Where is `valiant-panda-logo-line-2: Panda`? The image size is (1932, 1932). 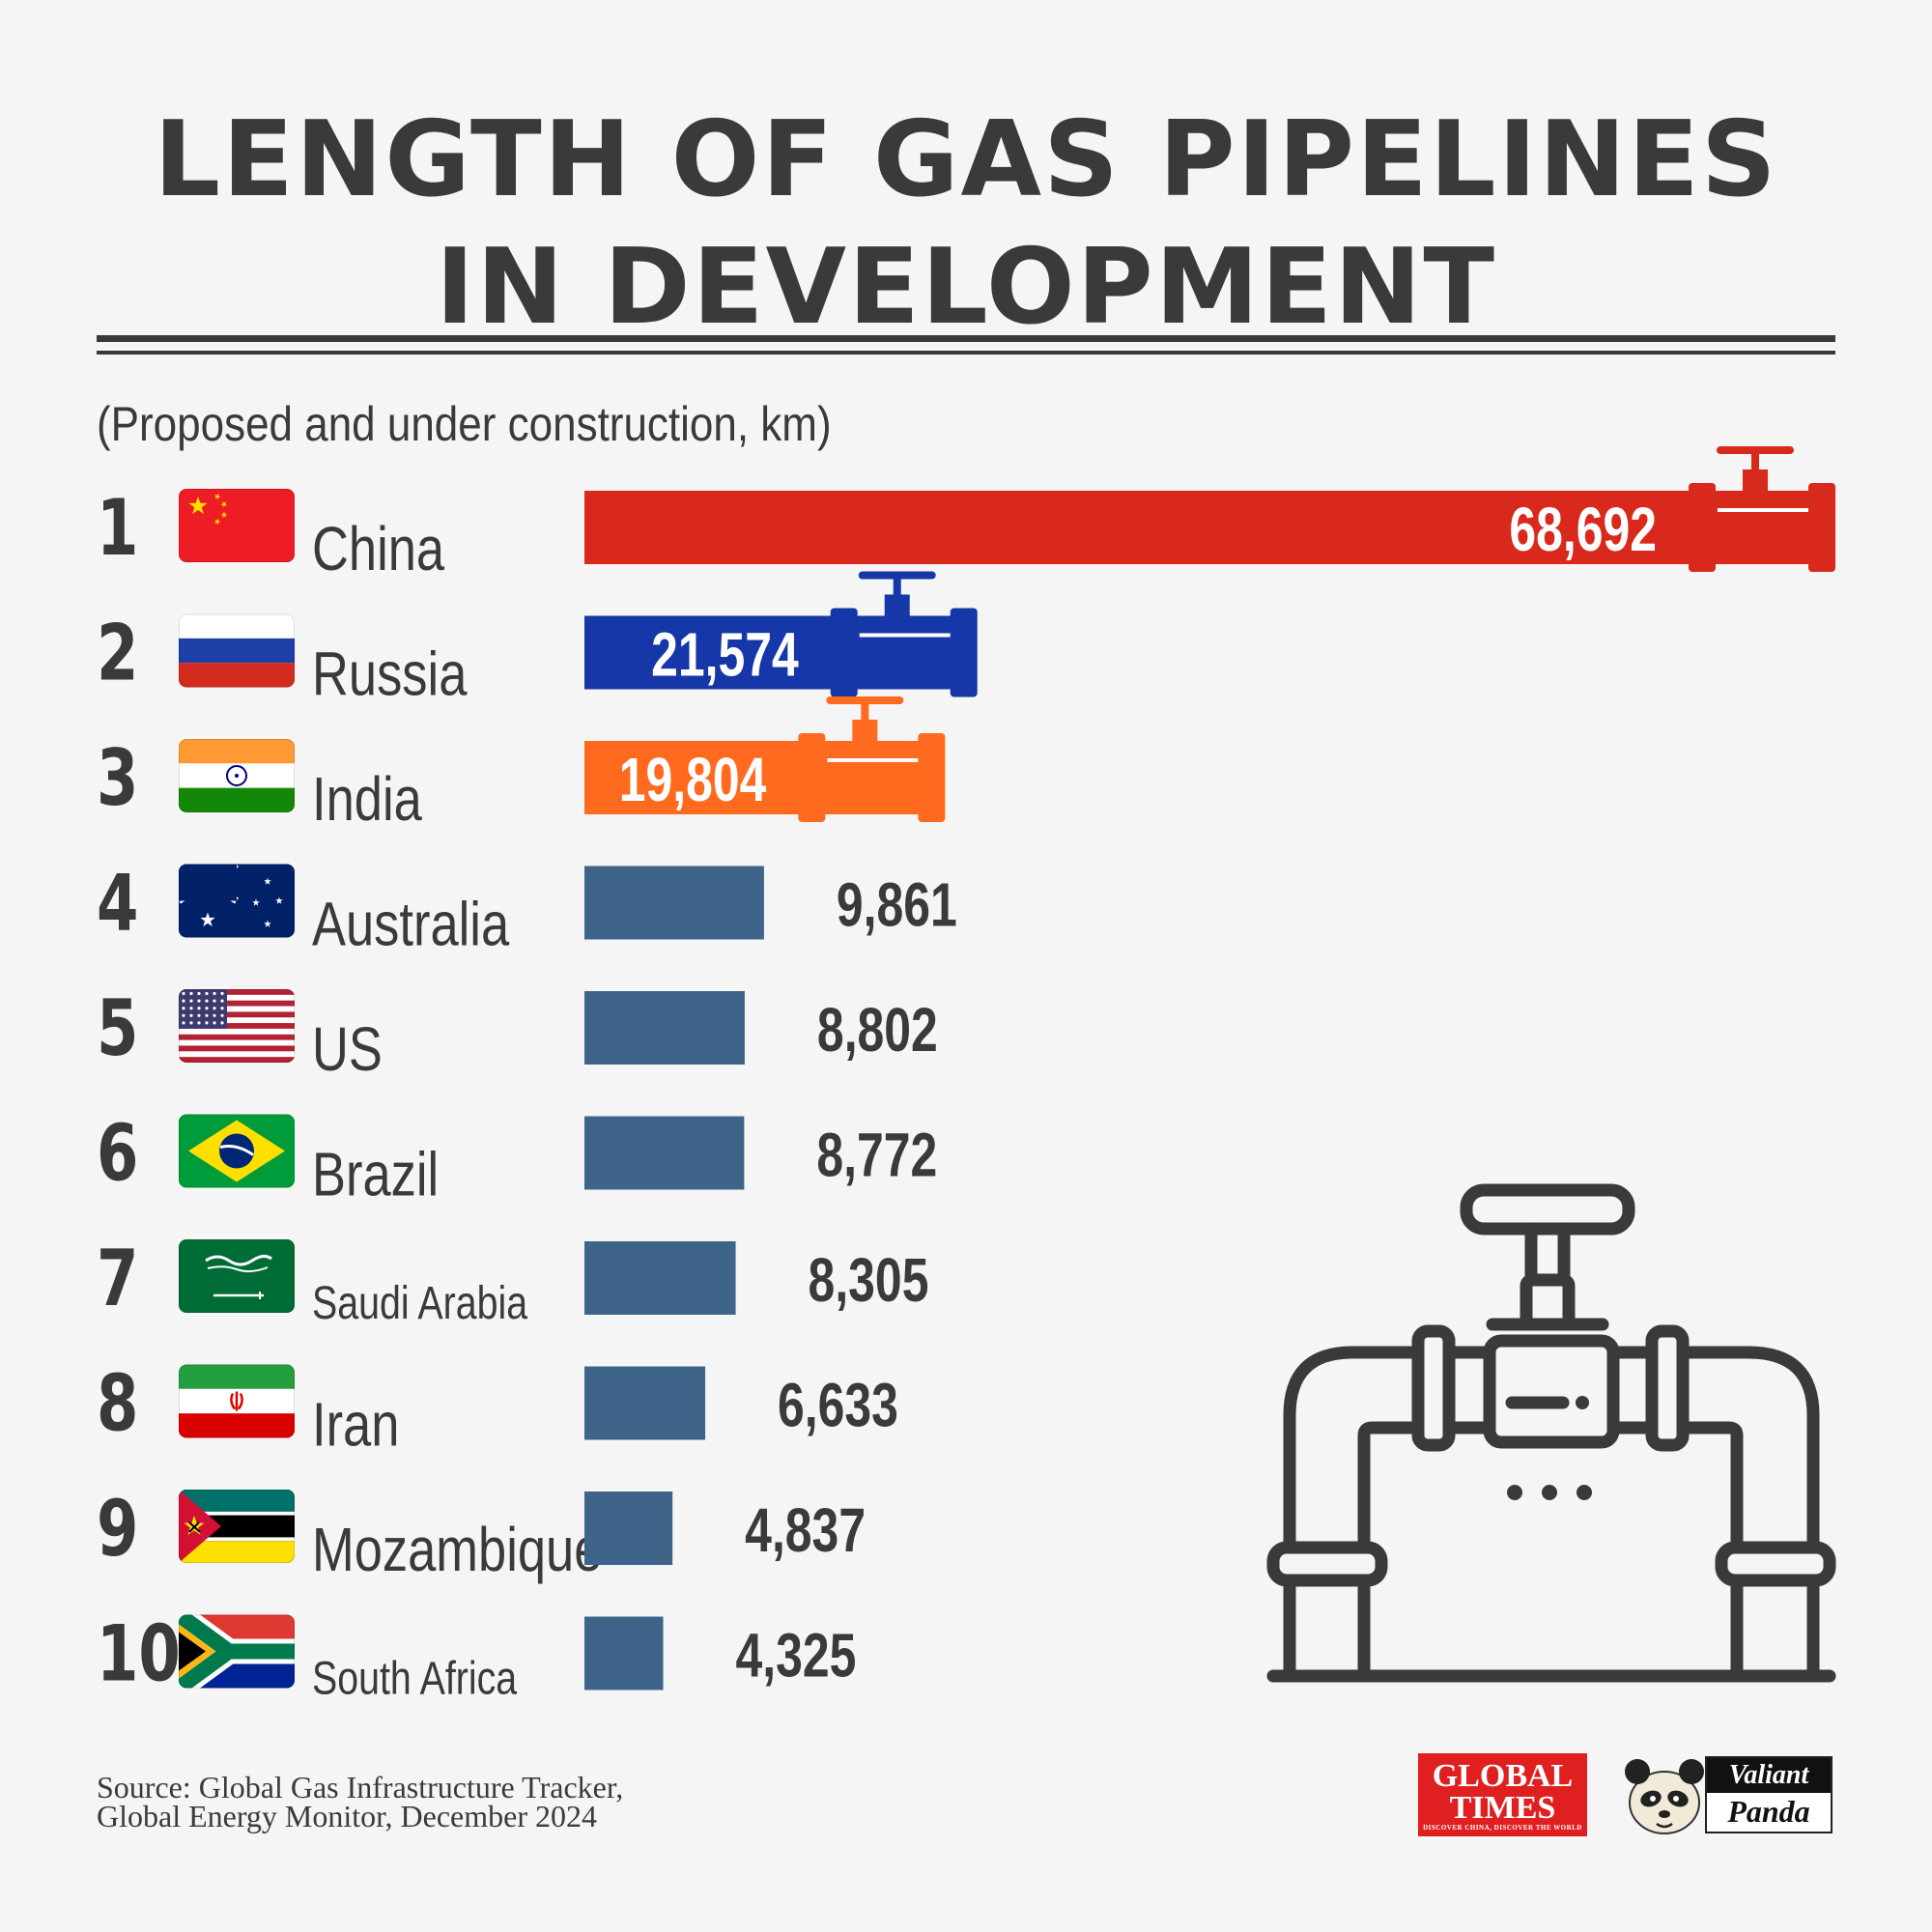
valiant-panda-logo-line-2: Panda is located at coordinates (1768, 1811).